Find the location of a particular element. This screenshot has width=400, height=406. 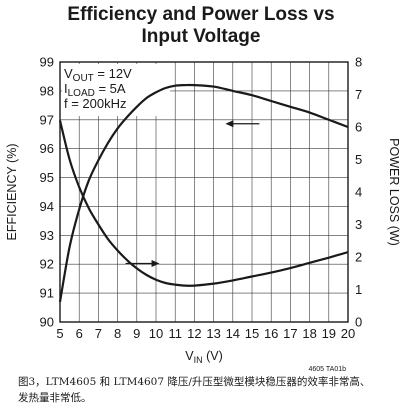

condition-main: I is located at coordinates (66, 88).